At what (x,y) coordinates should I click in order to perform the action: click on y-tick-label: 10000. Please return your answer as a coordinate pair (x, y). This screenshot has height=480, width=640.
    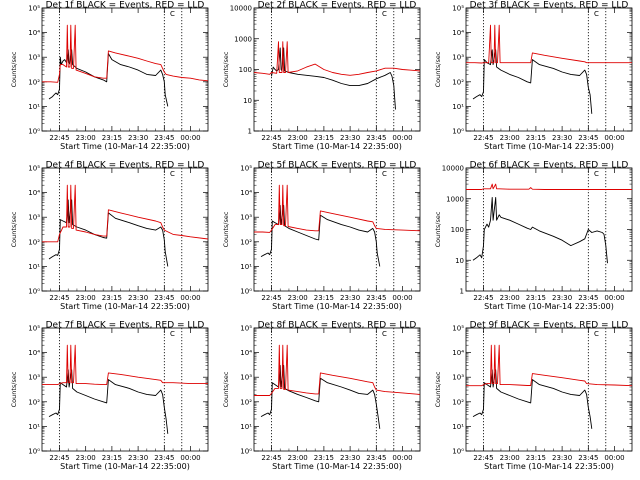
    Looking at the image, I should click on (453, 169).